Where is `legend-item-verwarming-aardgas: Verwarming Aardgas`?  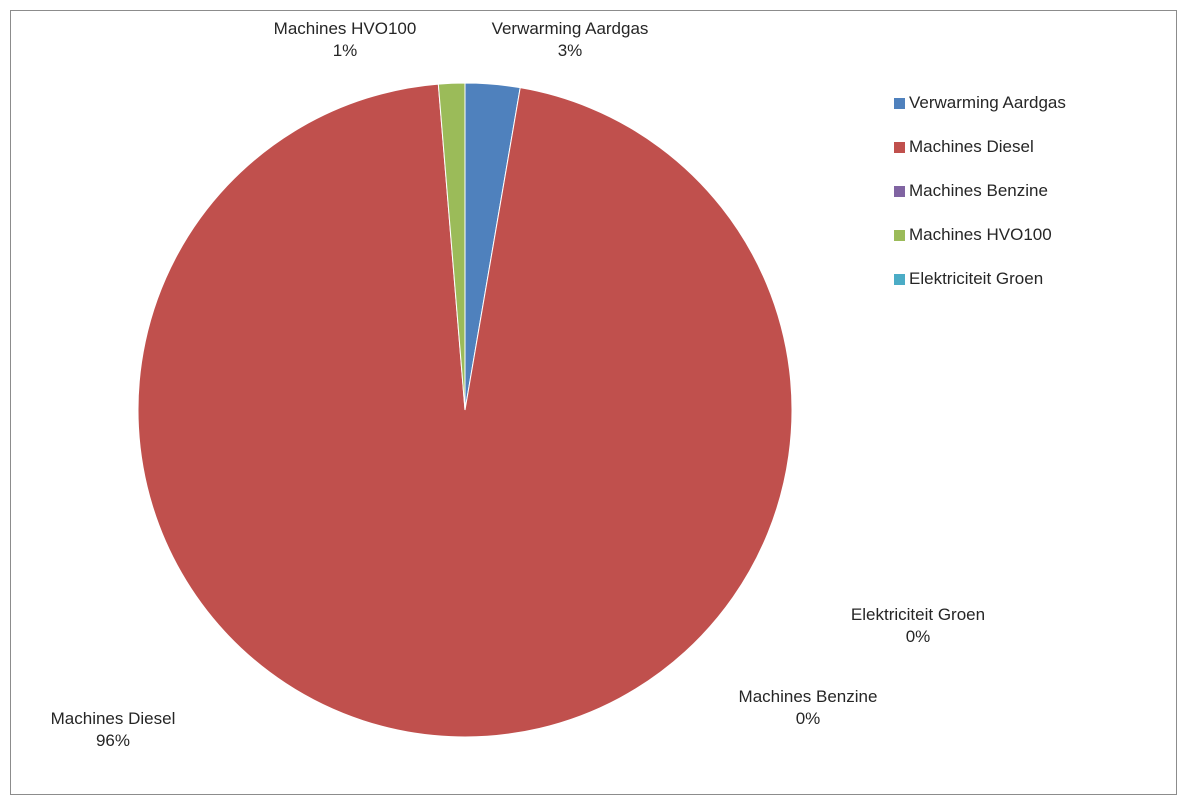 legend-item-verwarming-aardgas: Verwarming Aardgas is located at coordinates (980, 103).